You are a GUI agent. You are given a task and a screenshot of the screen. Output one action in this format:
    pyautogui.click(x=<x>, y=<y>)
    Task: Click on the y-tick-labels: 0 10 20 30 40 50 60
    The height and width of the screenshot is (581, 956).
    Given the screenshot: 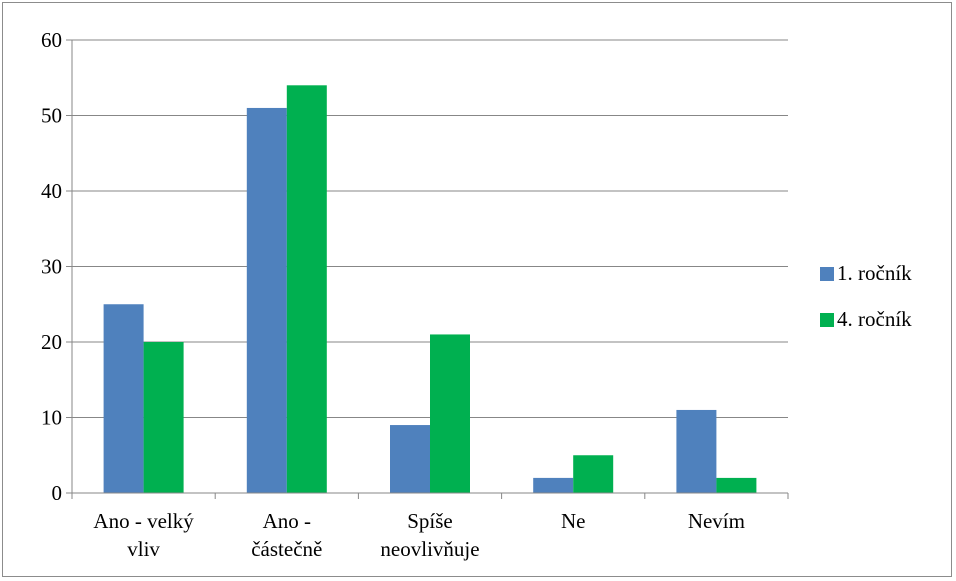 What is the action you would take?
    pyautogui.click(x=51, y=266)
    